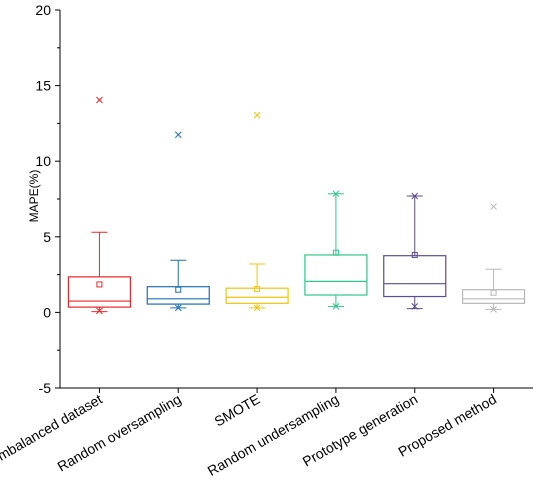  I want to click on y-tick-label: 10, so click(43, 161).